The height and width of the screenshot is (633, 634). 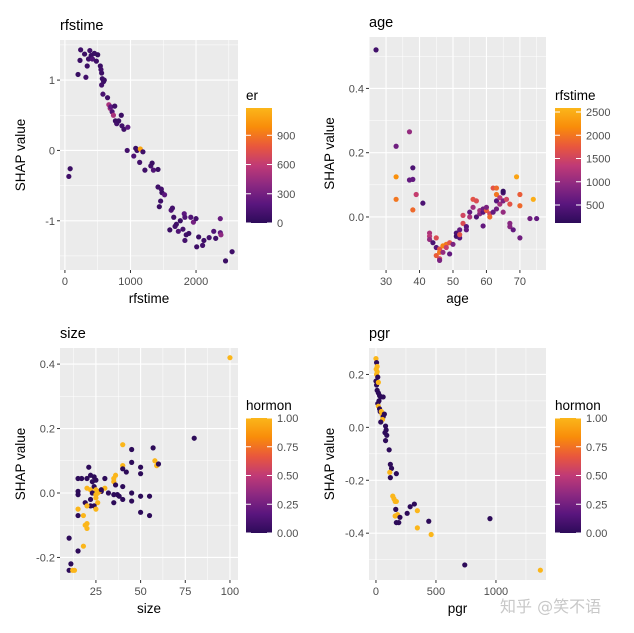 I want to click on panel-title: pgr, so click(x=379, y=334).